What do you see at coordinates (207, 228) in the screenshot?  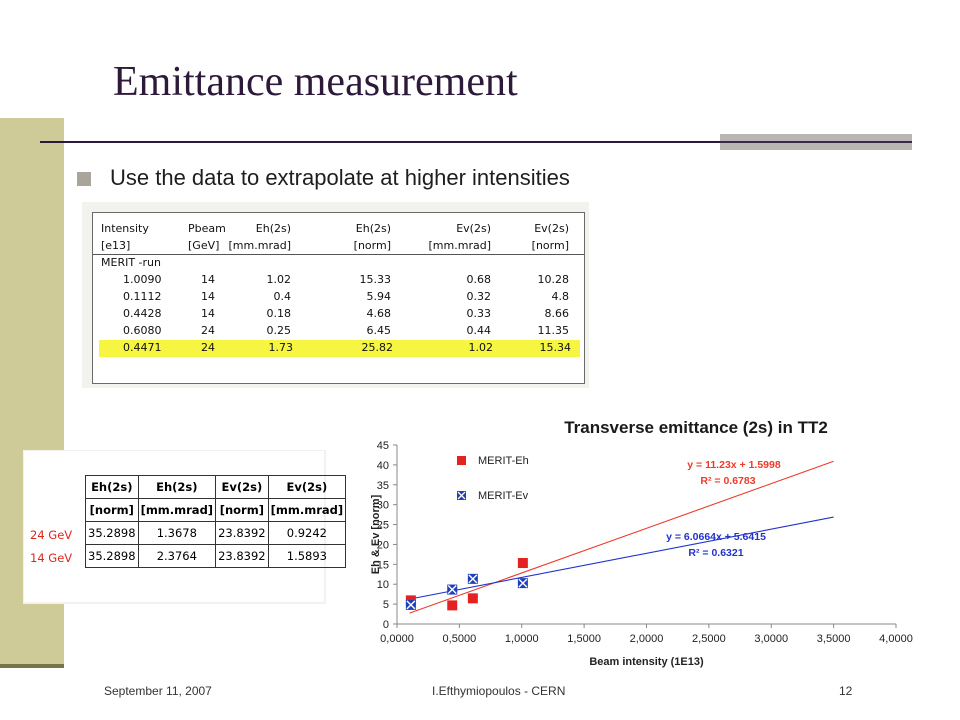 I see `table-cell: Pbeam` at bounding box center [207, 228].